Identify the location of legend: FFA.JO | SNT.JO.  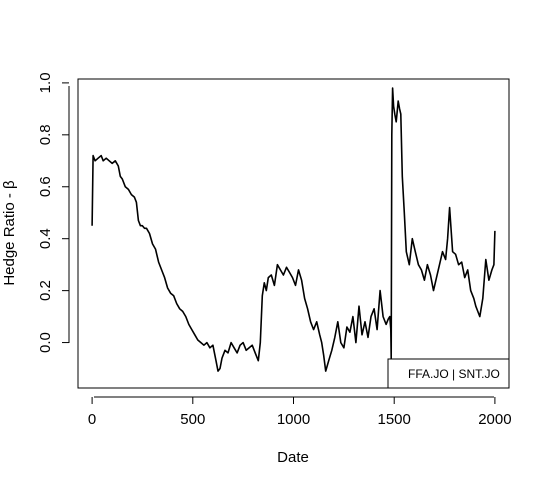
(448, 373).